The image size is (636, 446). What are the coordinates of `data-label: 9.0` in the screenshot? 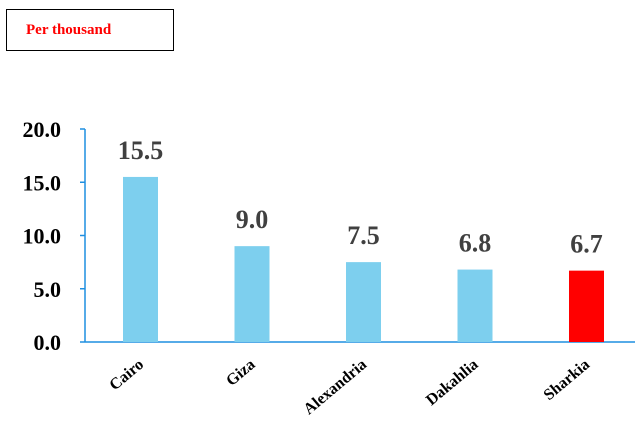 It's located at (252, 219).